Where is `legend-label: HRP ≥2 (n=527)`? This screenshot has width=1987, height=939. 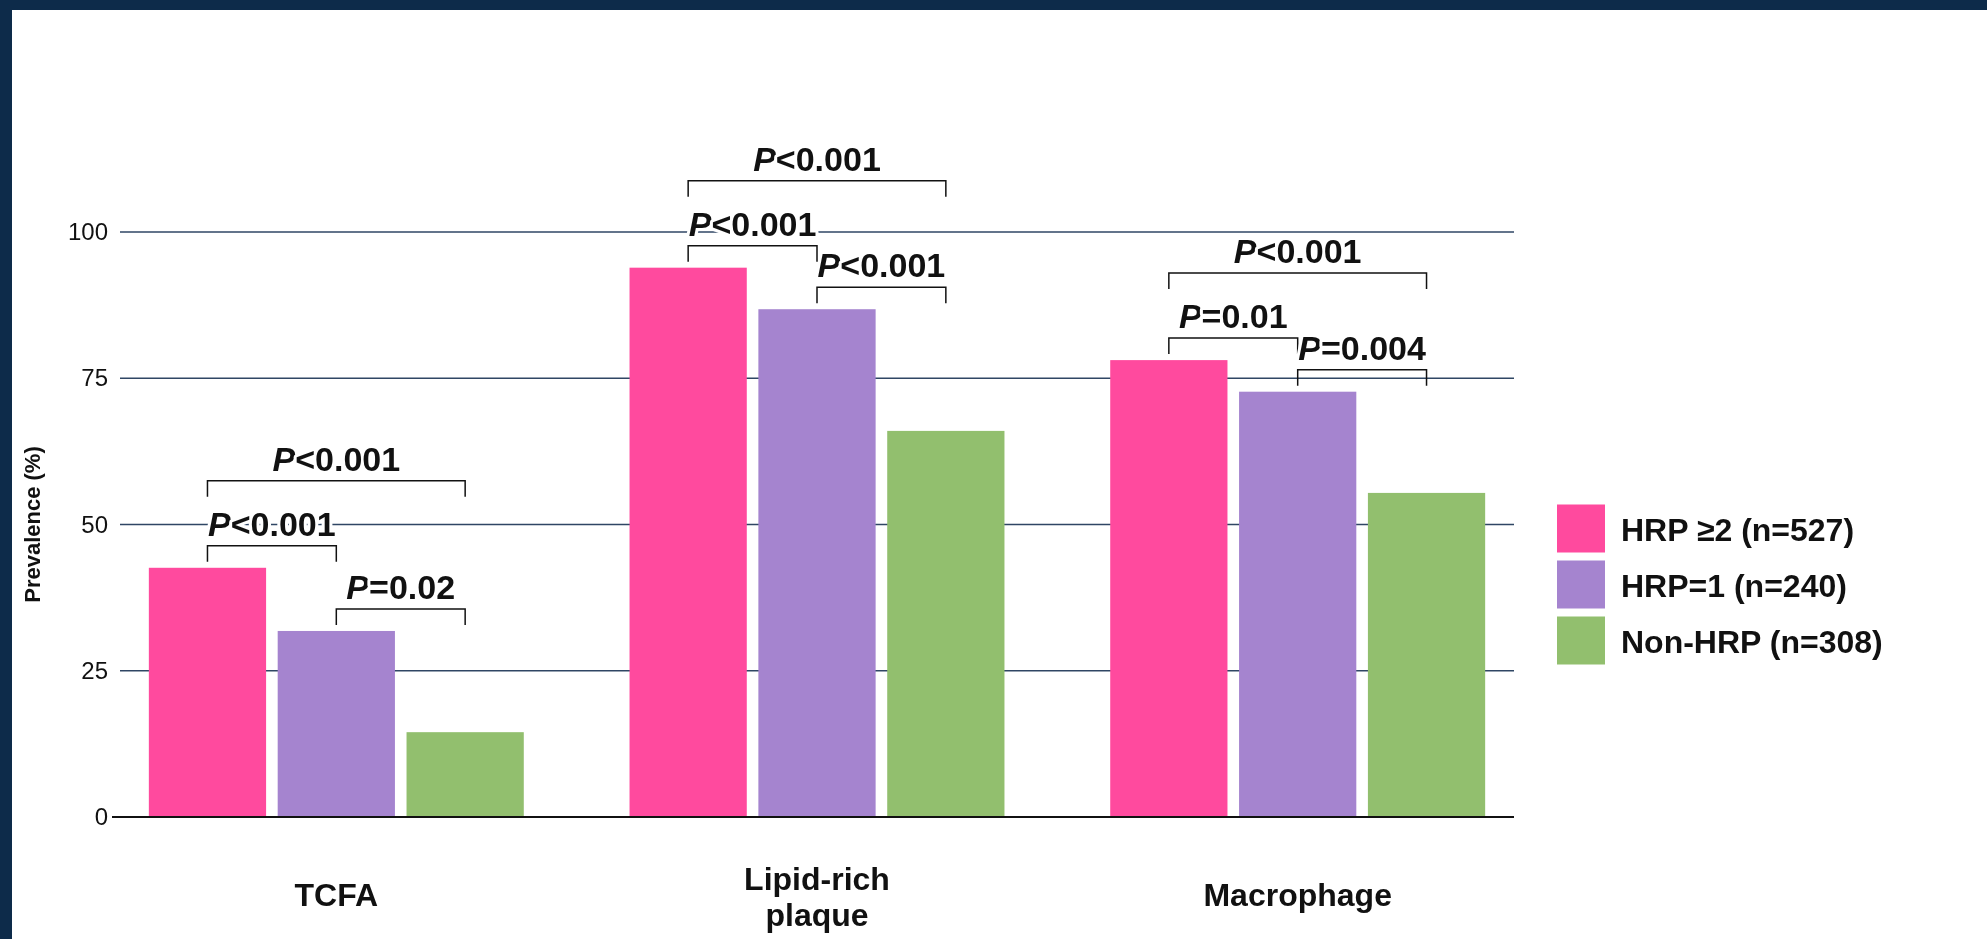
legend-label: HRP ≥2 (n=527) is located at coordinates (1738, 529).